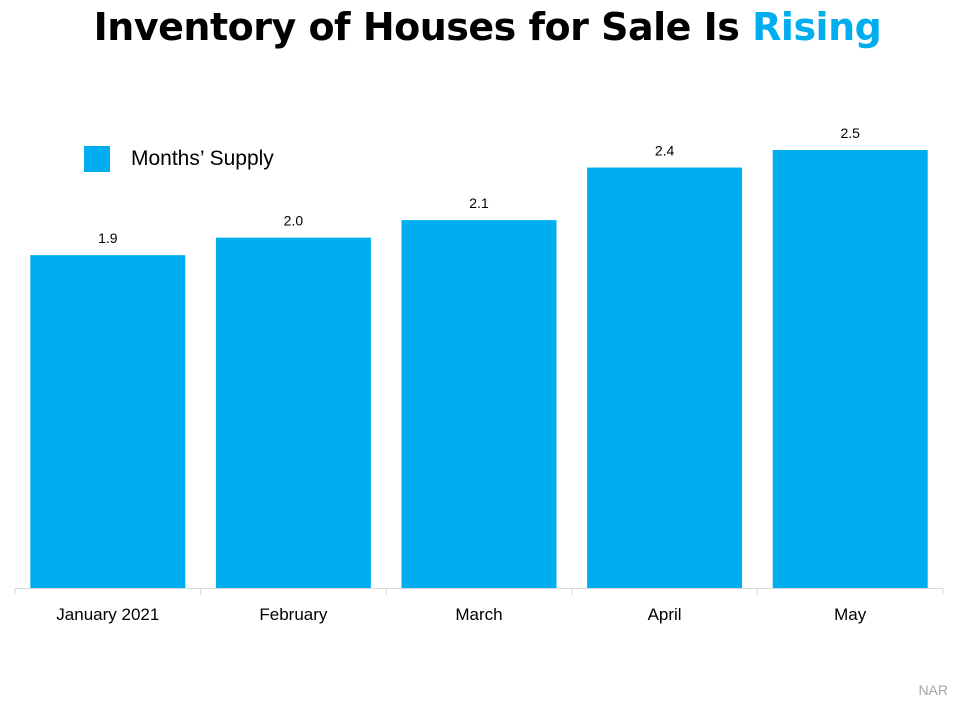 This screenshot has height=703, width=975. I want to click on title-accent: Rising, so click(817, 27).